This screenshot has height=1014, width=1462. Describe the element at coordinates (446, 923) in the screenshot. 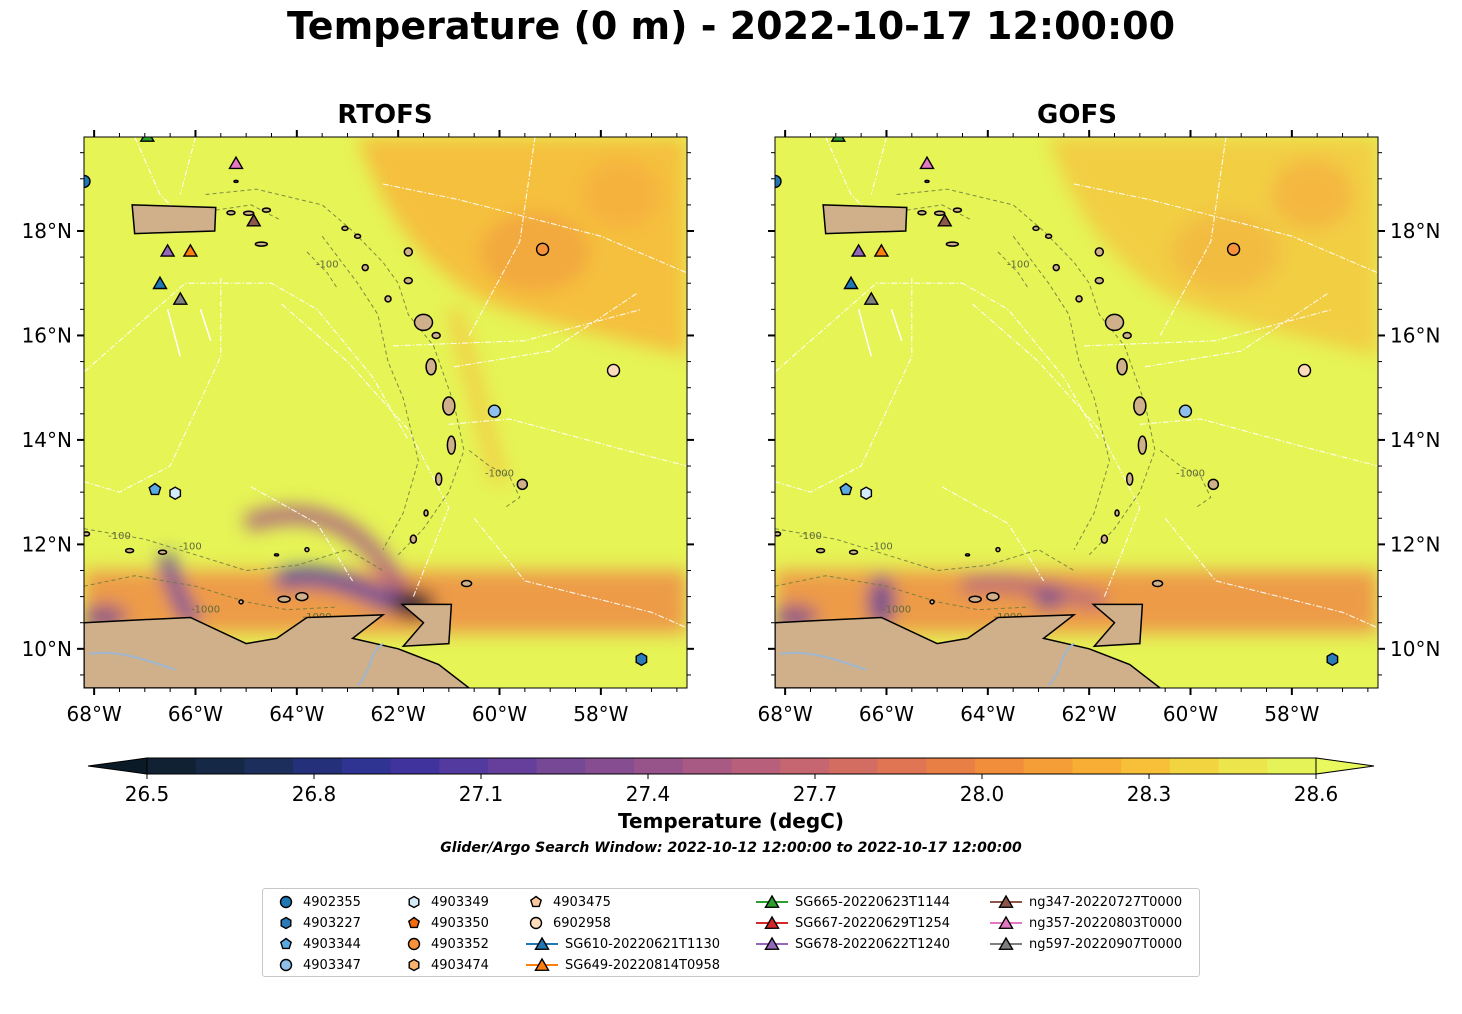

I see `legend-item: 4903350` at that location.